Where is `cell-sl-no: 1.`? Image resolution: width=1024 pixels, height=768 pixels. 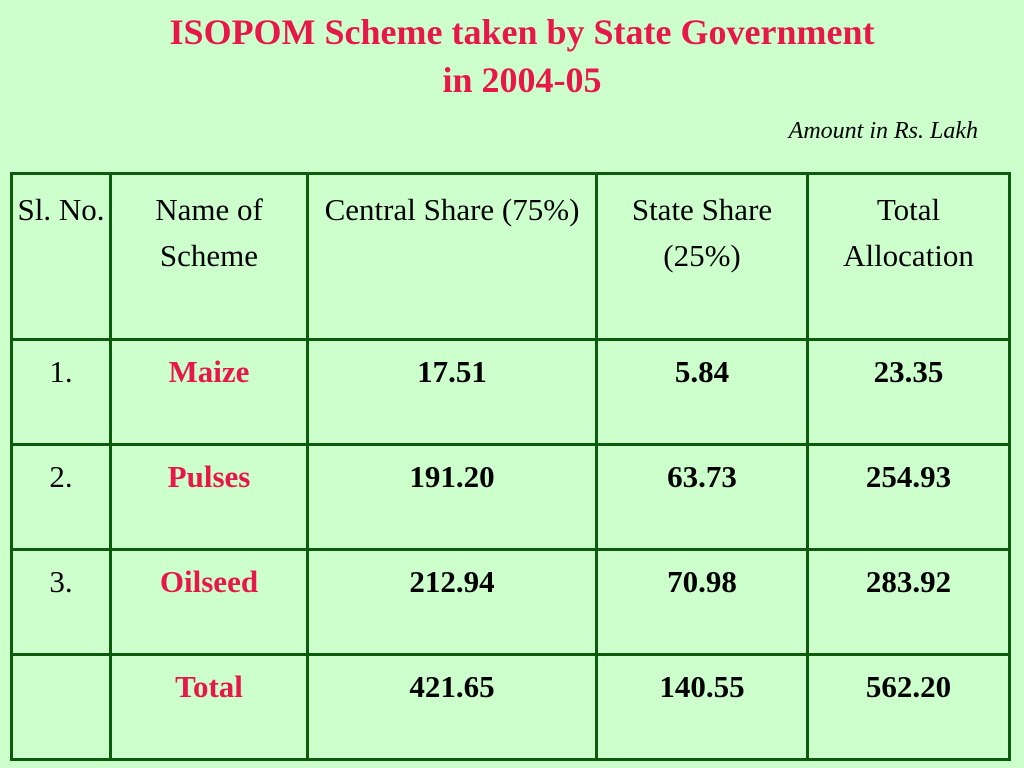 cell-sl-no: 1. is located at coordinates (61, 392).